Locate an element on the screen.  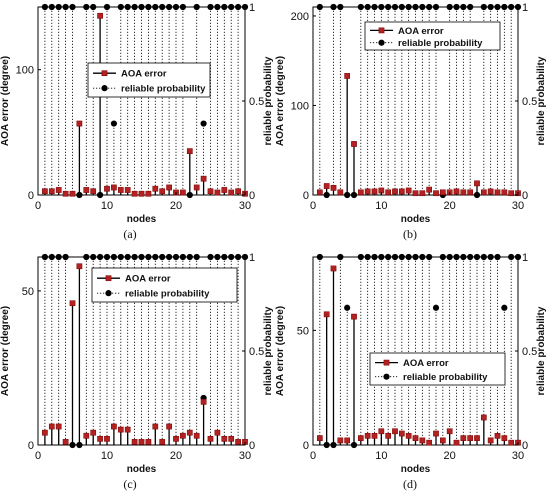
x-tick-label: 10 is located at coordinates (107, 206).